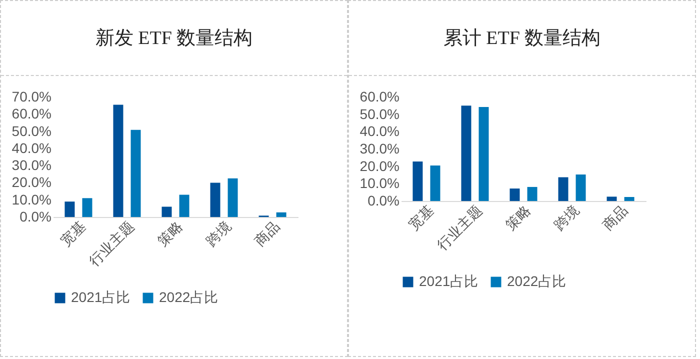  I want to click on chart-title: 新发 ETF 数量结构, so click(174, 38).